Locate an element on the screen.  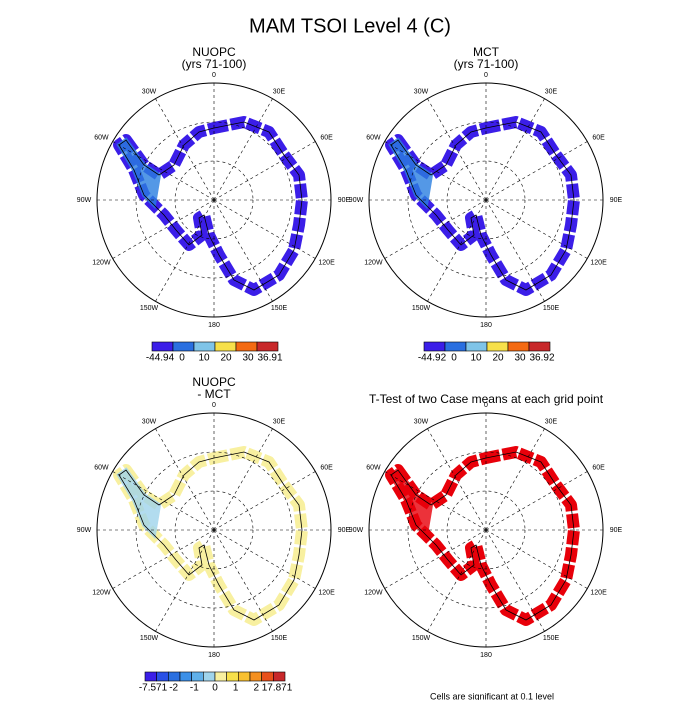
footnote: Cells are significant at 0.1 level is located at coordinates (492, 695).